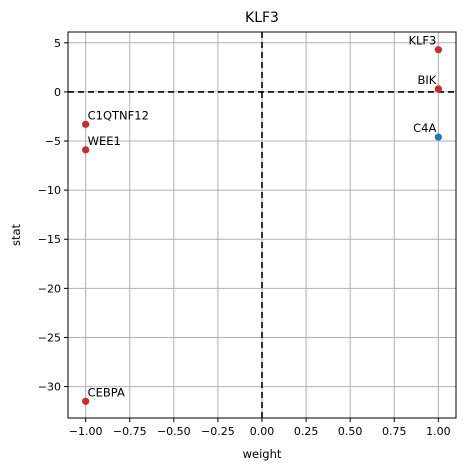 The width and height of the screenshot is (466, 470). What do you see at coordinates (49, 387) in the screenshot?
I see `y-tick-label: −30` at bounding box center [49, 387].